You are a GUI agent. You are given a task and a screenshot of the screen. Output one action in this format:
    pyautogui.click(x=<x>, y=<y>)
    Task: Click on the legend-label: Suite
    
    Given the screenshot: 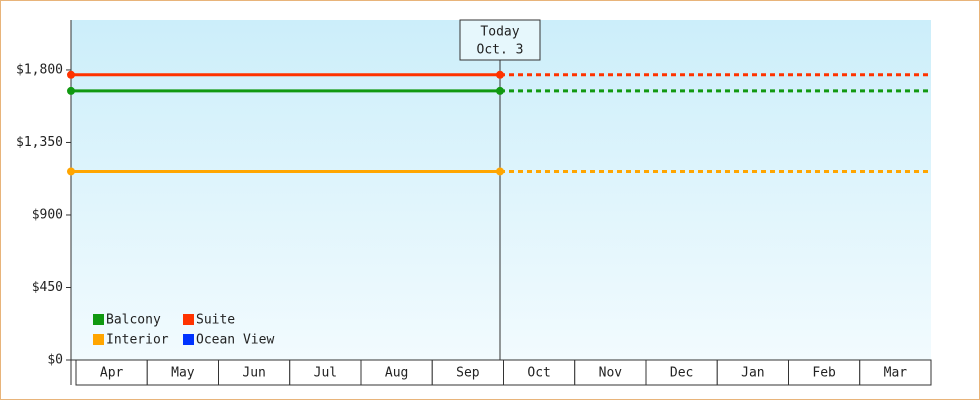 What is the action you would take?
    pyautogui.click(x=215, y=320)
    